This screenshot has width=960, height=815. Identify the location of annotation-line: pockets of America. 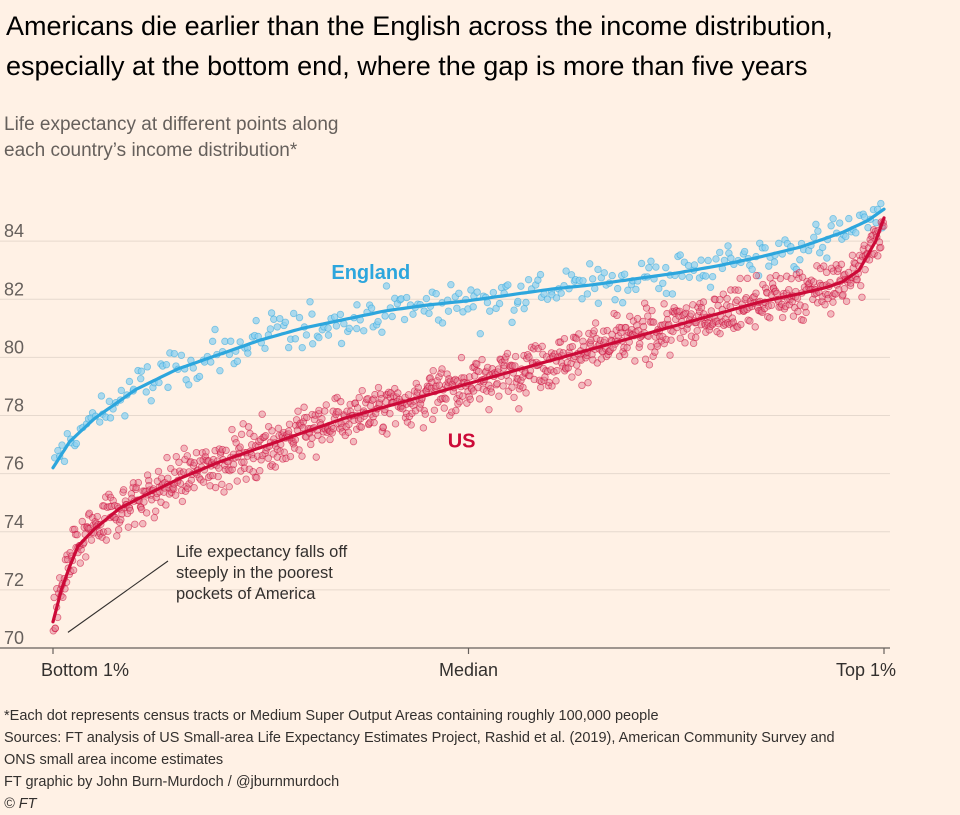
(246, 594).